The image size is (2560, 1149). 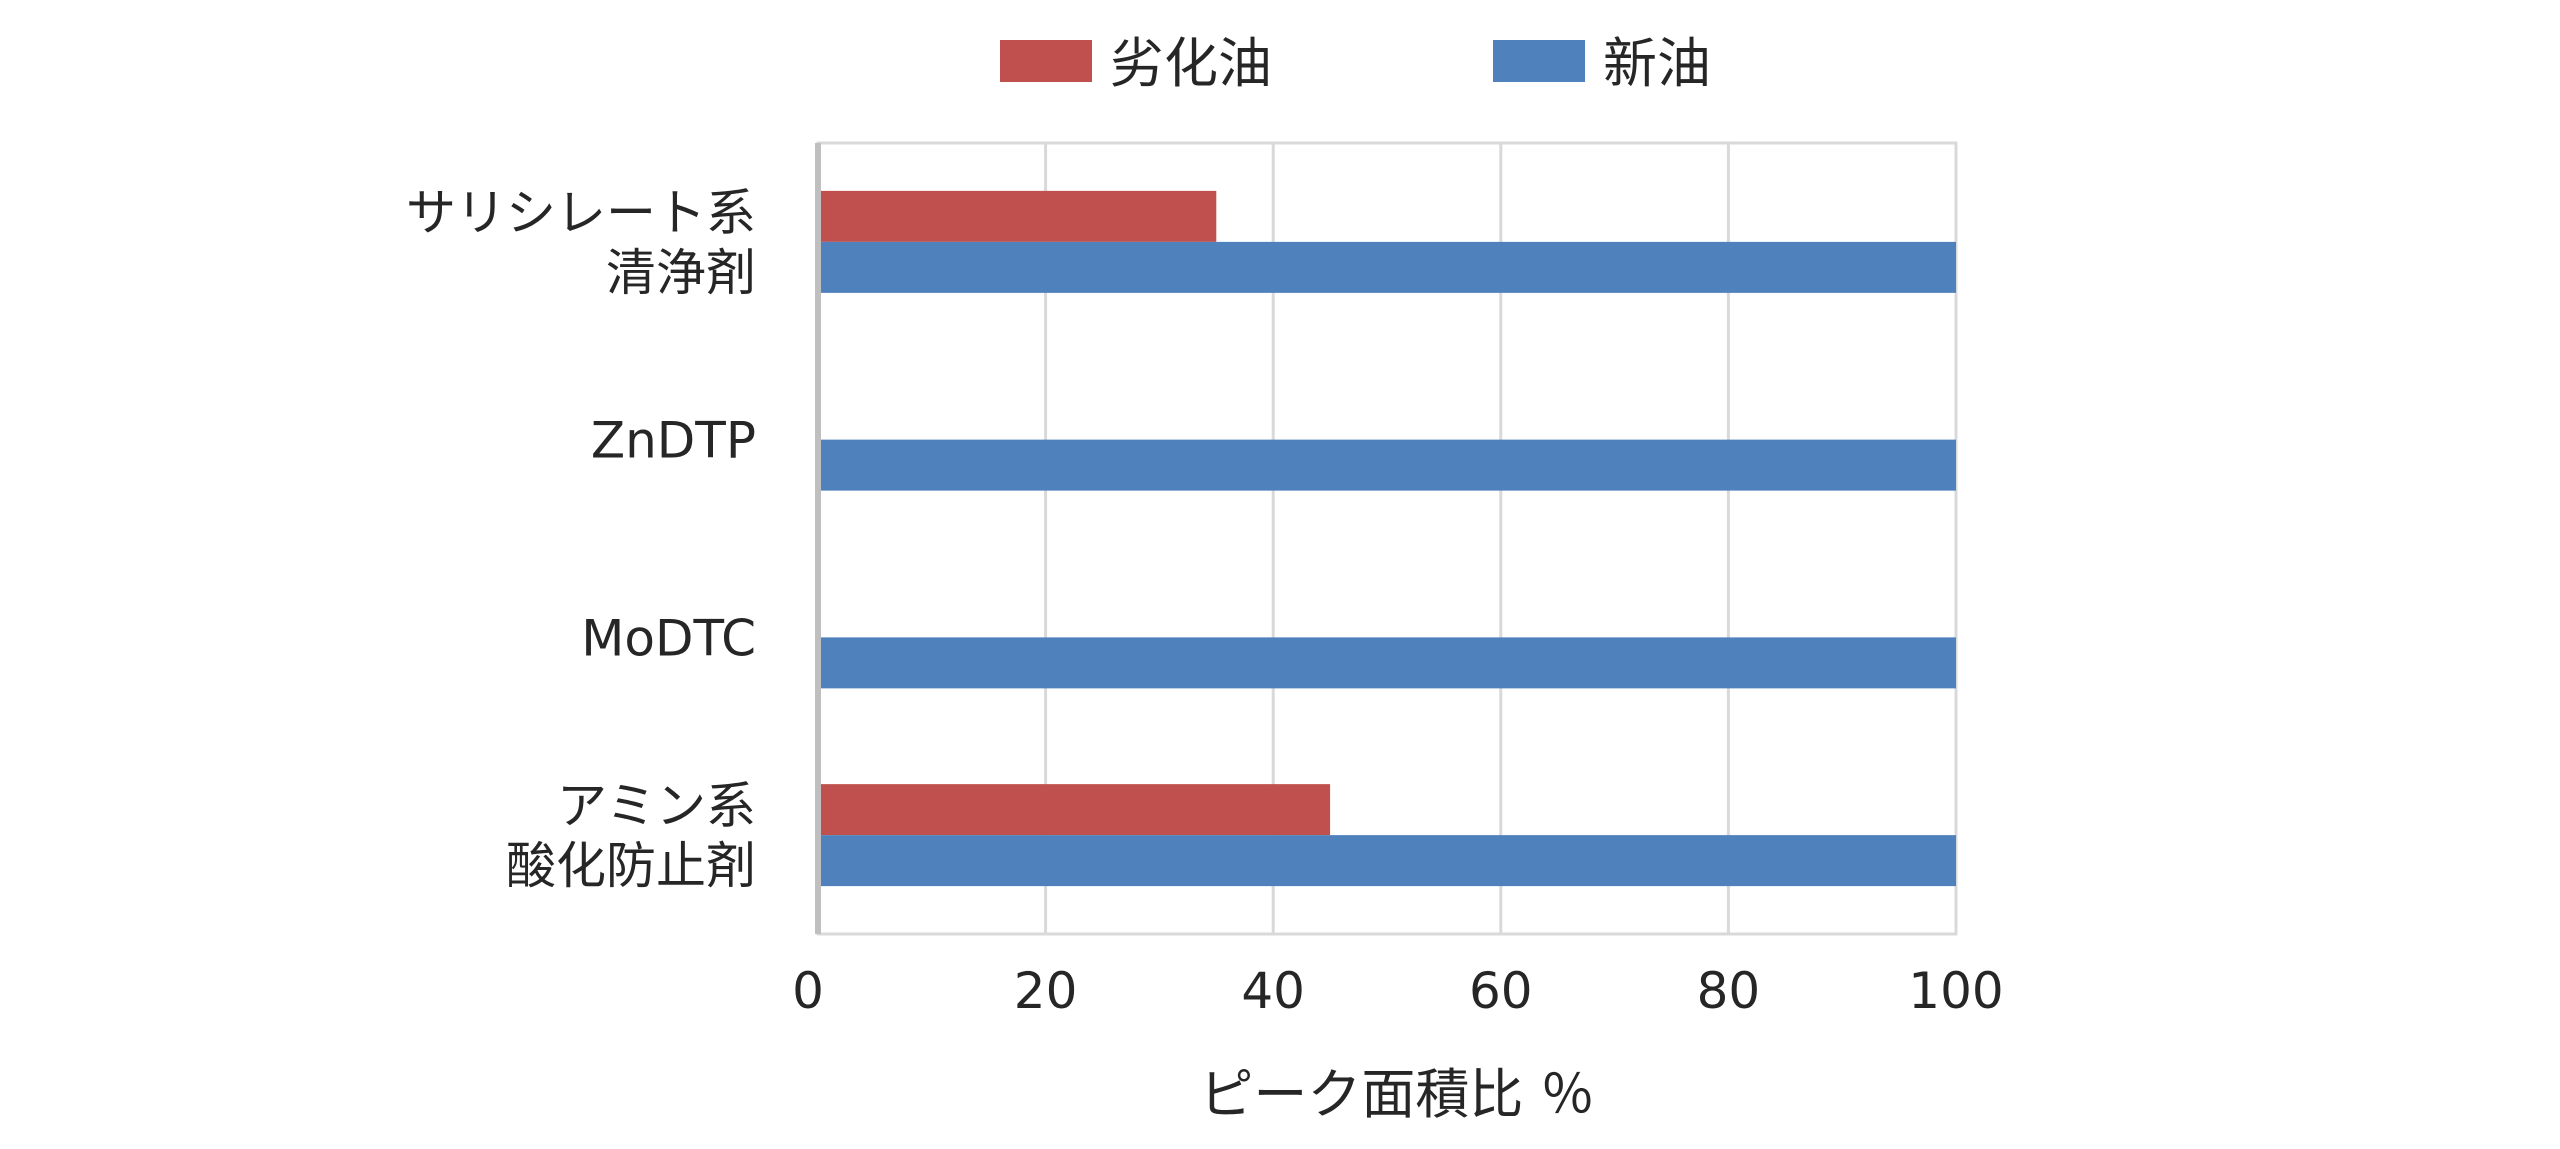 What do you see at coordinates (656, 806) in the screenshot?
I see `category-label: アミン系` at bounding box center [656, 806].